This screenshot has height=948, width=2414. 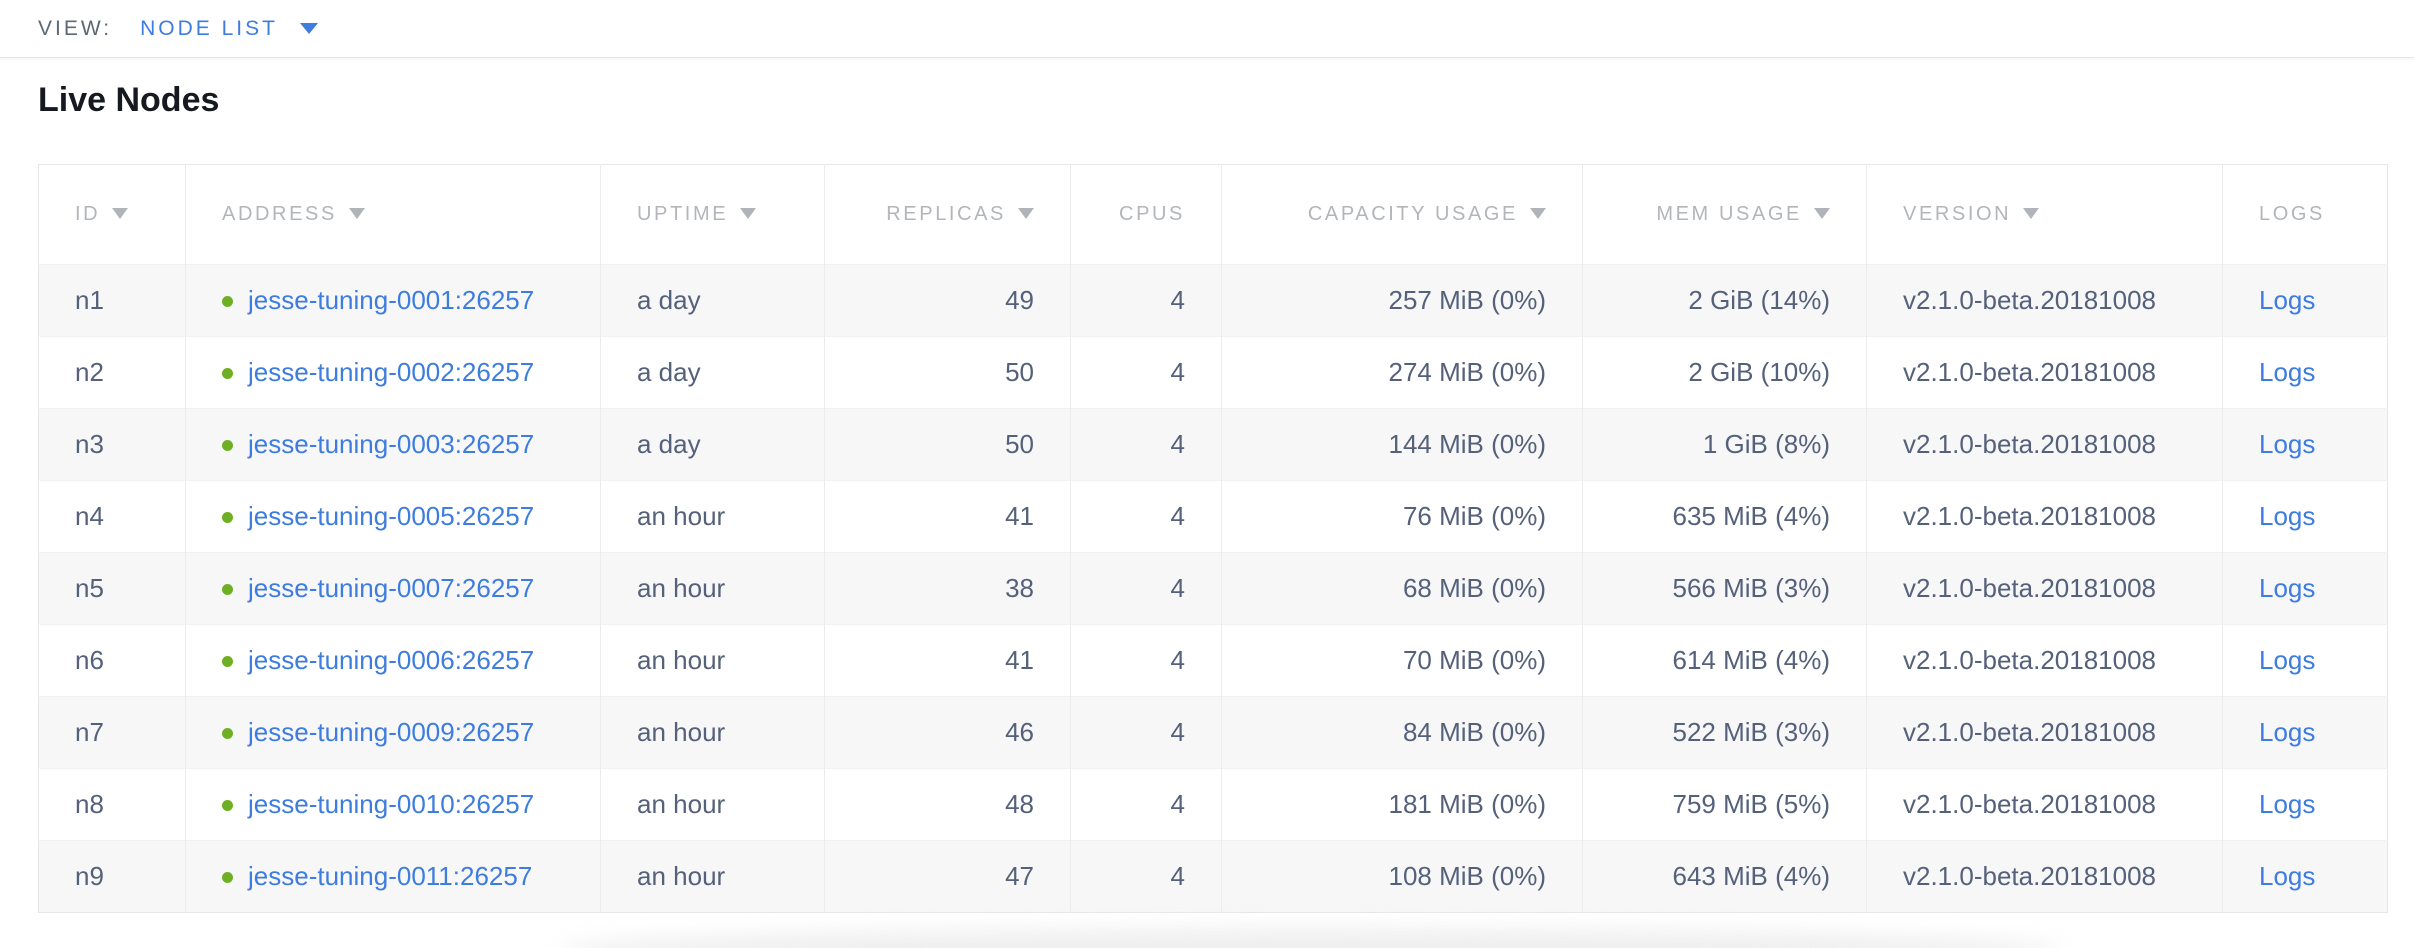 I want to click on cell-capacity: 144 MiB (0%), so click(x=1402, y=444).